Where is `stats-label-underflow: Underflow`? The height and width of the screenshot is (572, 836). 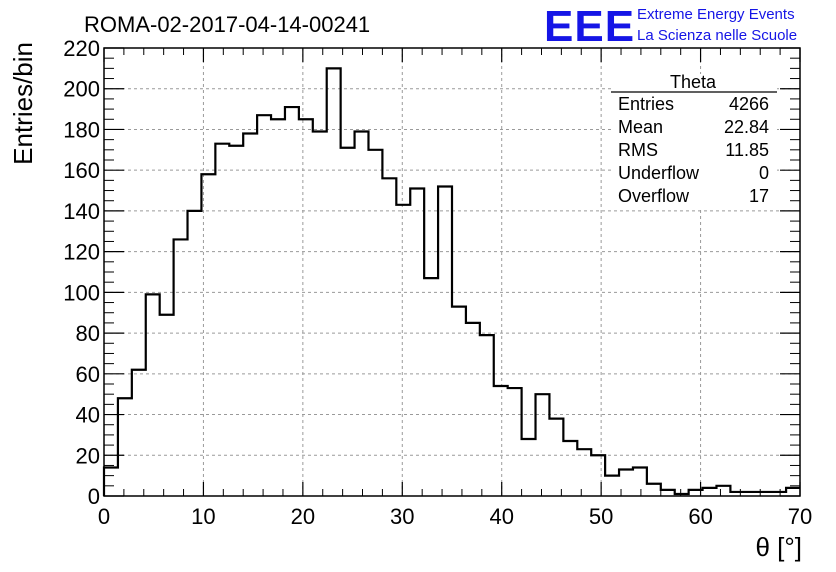
stats-label-underflow: Underflow is located at coordinates (659, 173).